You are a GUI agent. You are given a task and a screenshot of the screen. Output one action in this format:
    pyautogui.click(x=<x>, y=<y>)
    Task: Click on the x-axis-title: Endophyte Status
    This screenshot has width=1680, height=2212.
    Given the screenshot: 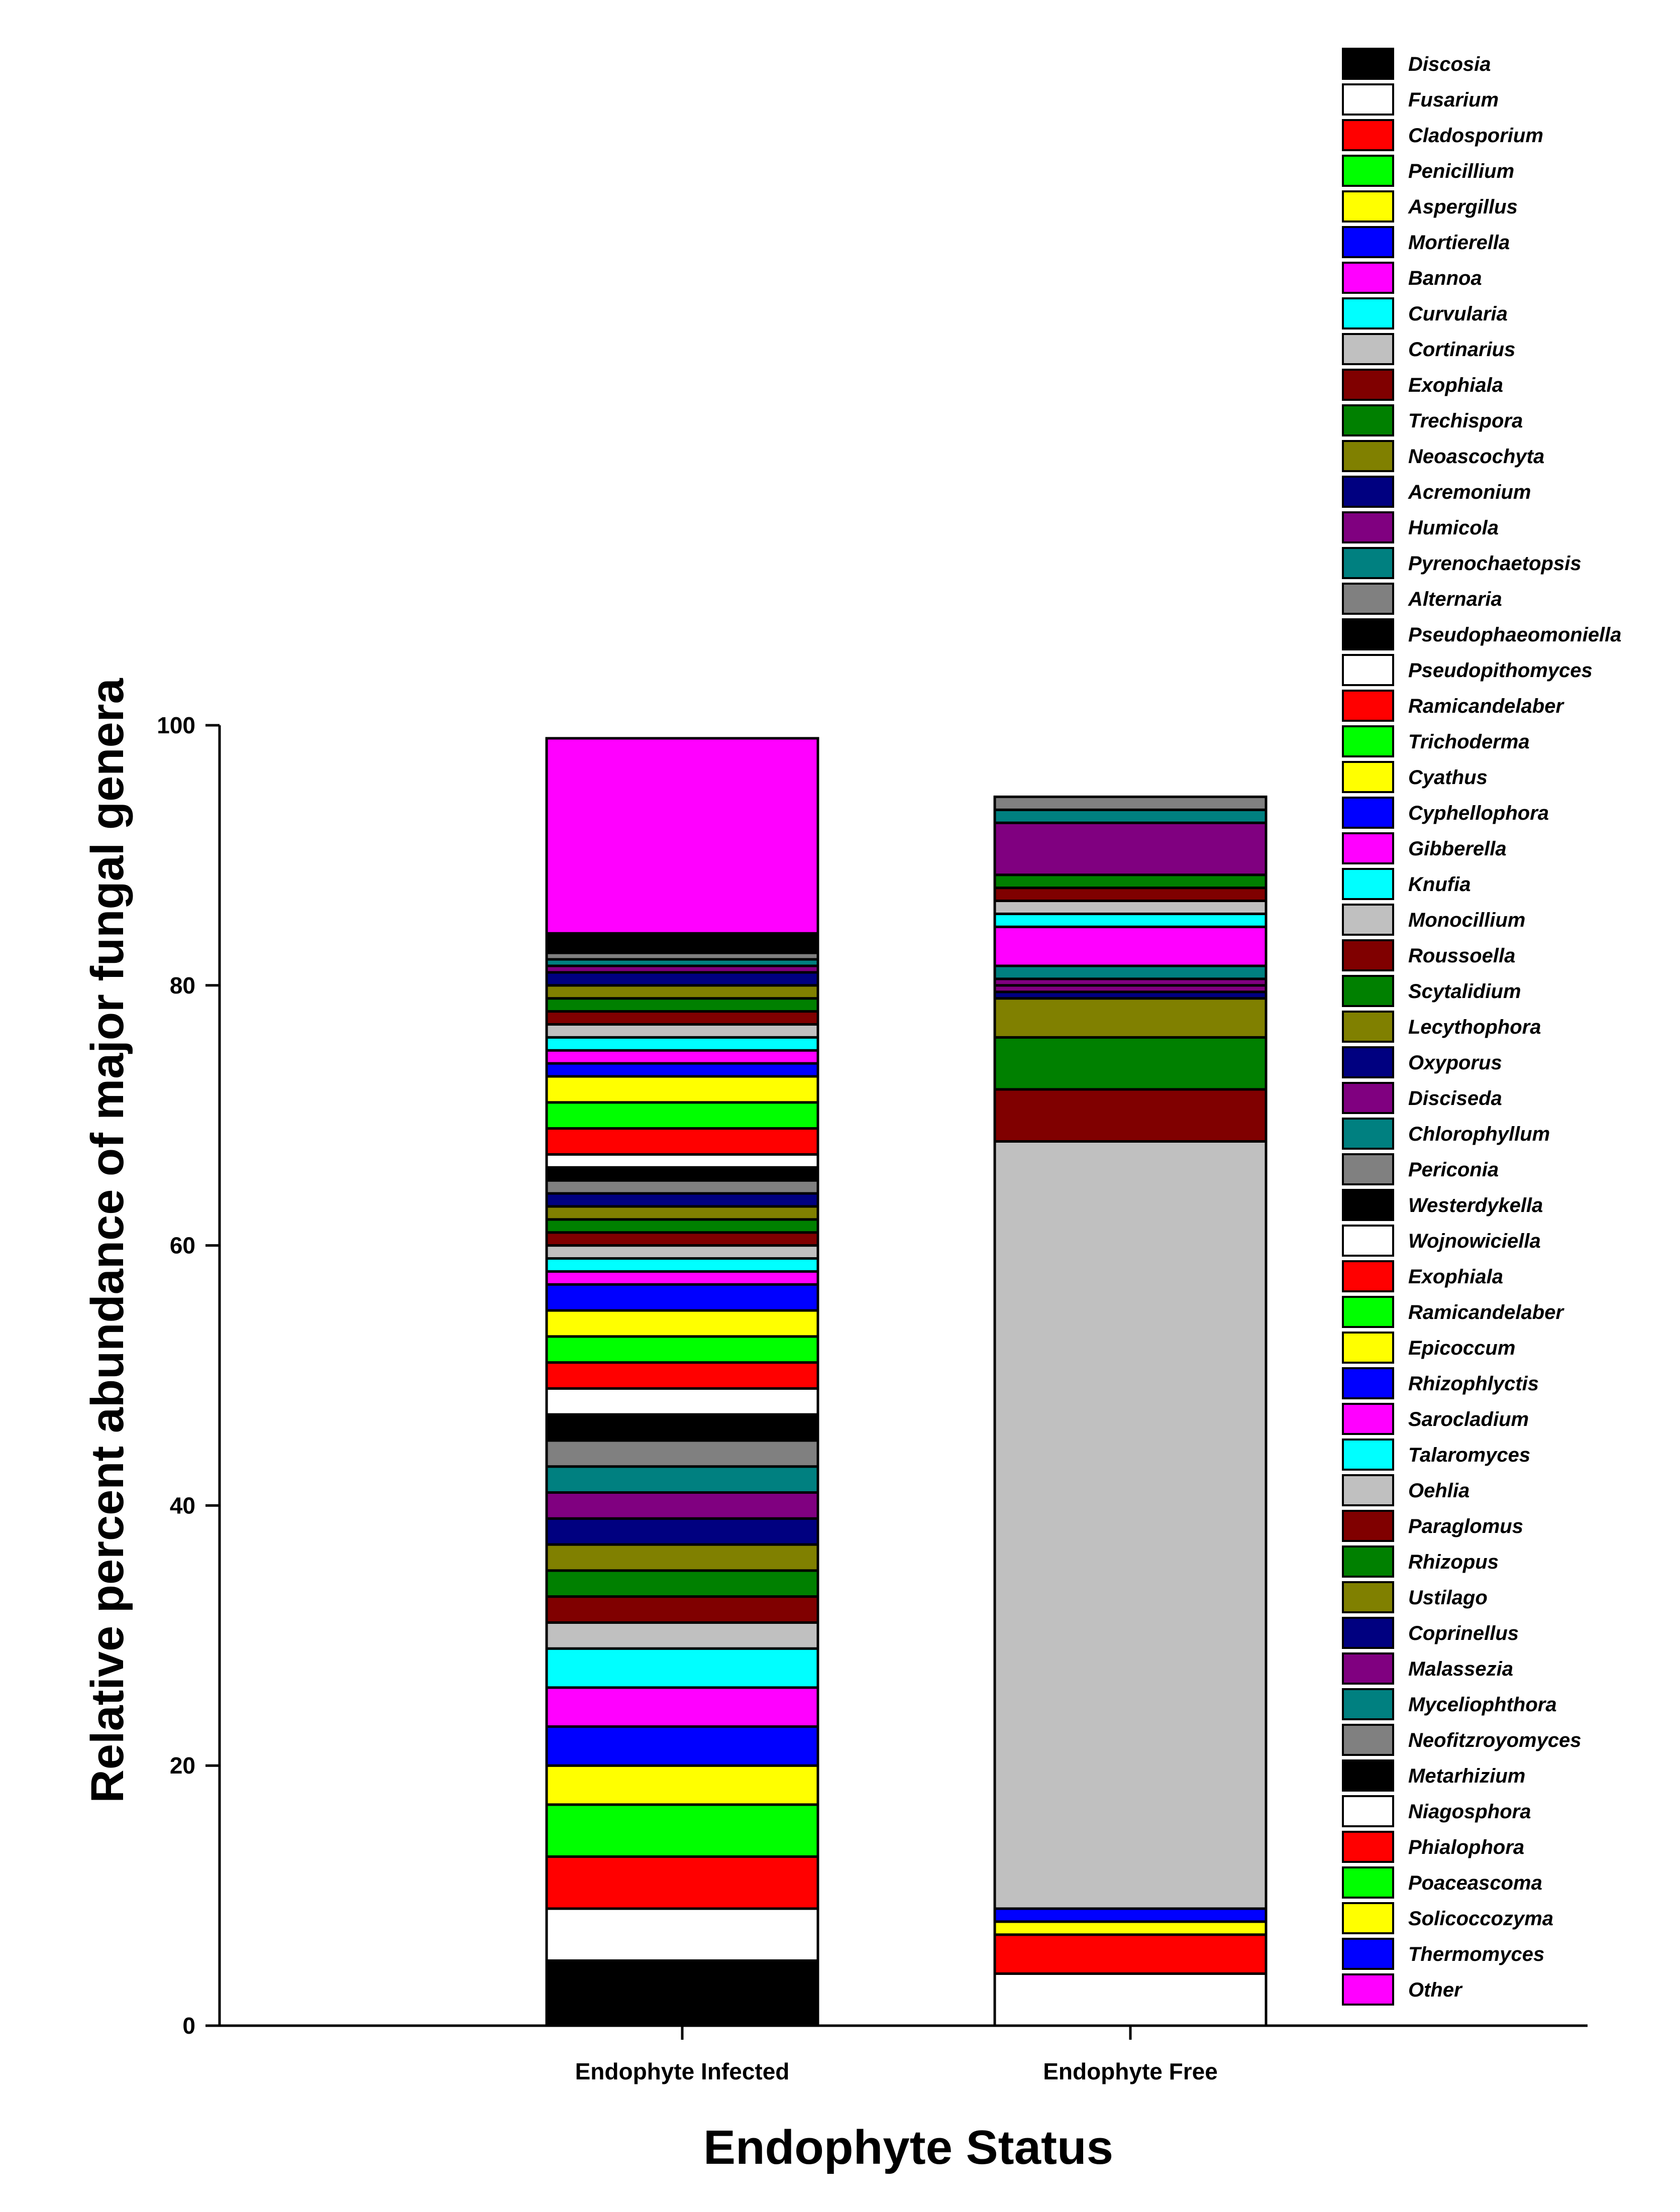 What is the action you would take?
    pyautogui.click(x=908, y=2147)
    